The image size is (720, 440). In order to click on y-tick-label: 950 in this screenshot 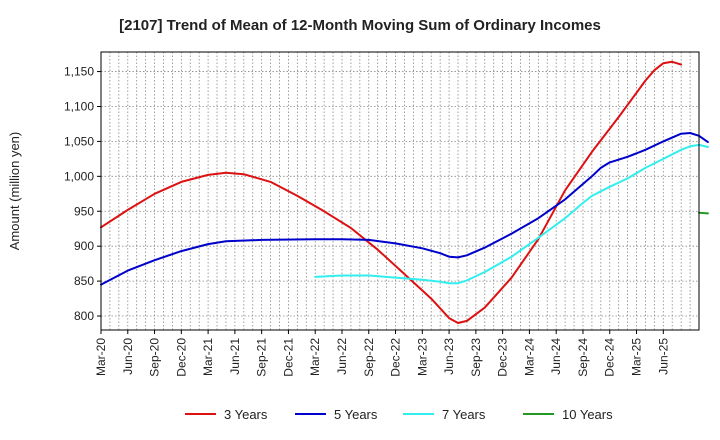, I will do `click(84, 211)`.